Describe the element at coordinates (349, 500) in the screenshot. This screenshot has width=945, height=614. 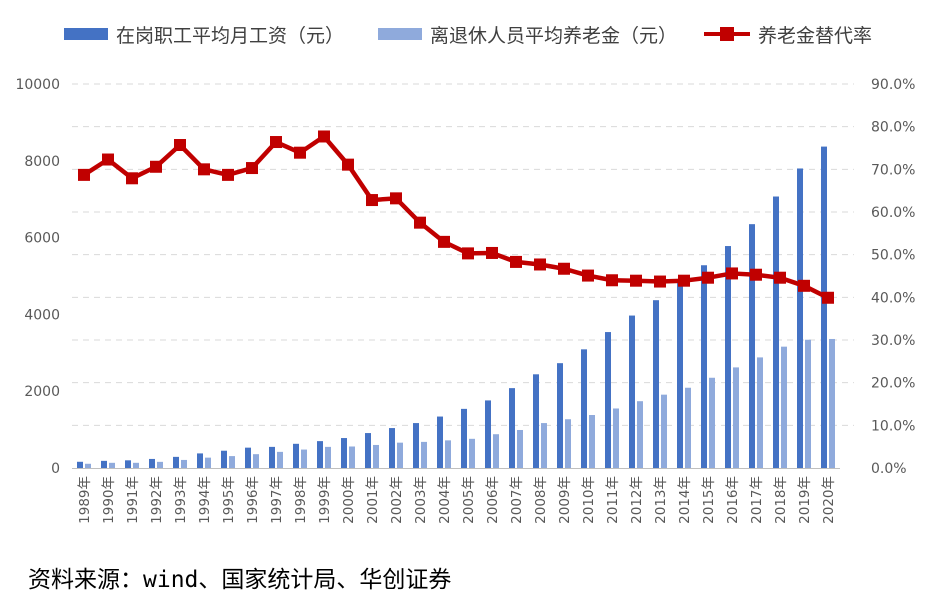
I see `x-tick-label: 2000年` at that location.